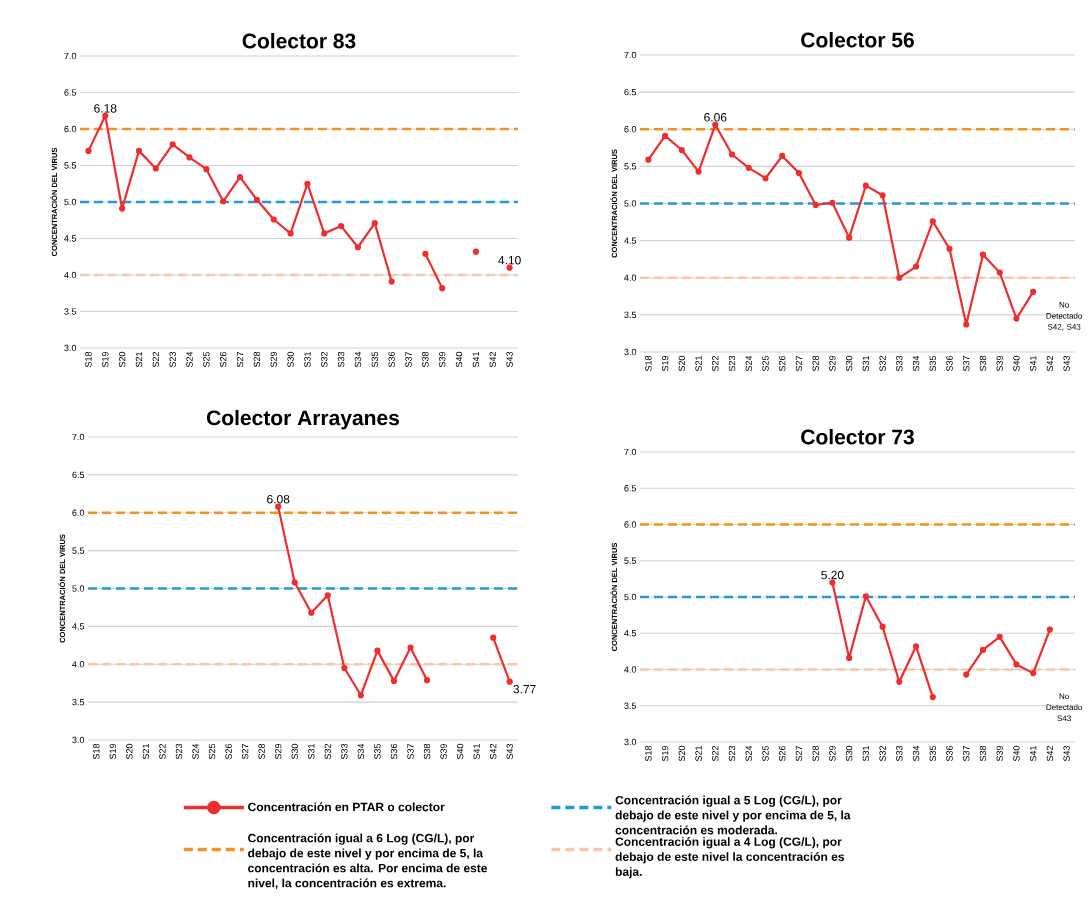  Describe the element at coordinates (374, 359) in the screenshot. I see `x-tick-label: S35` at that location.